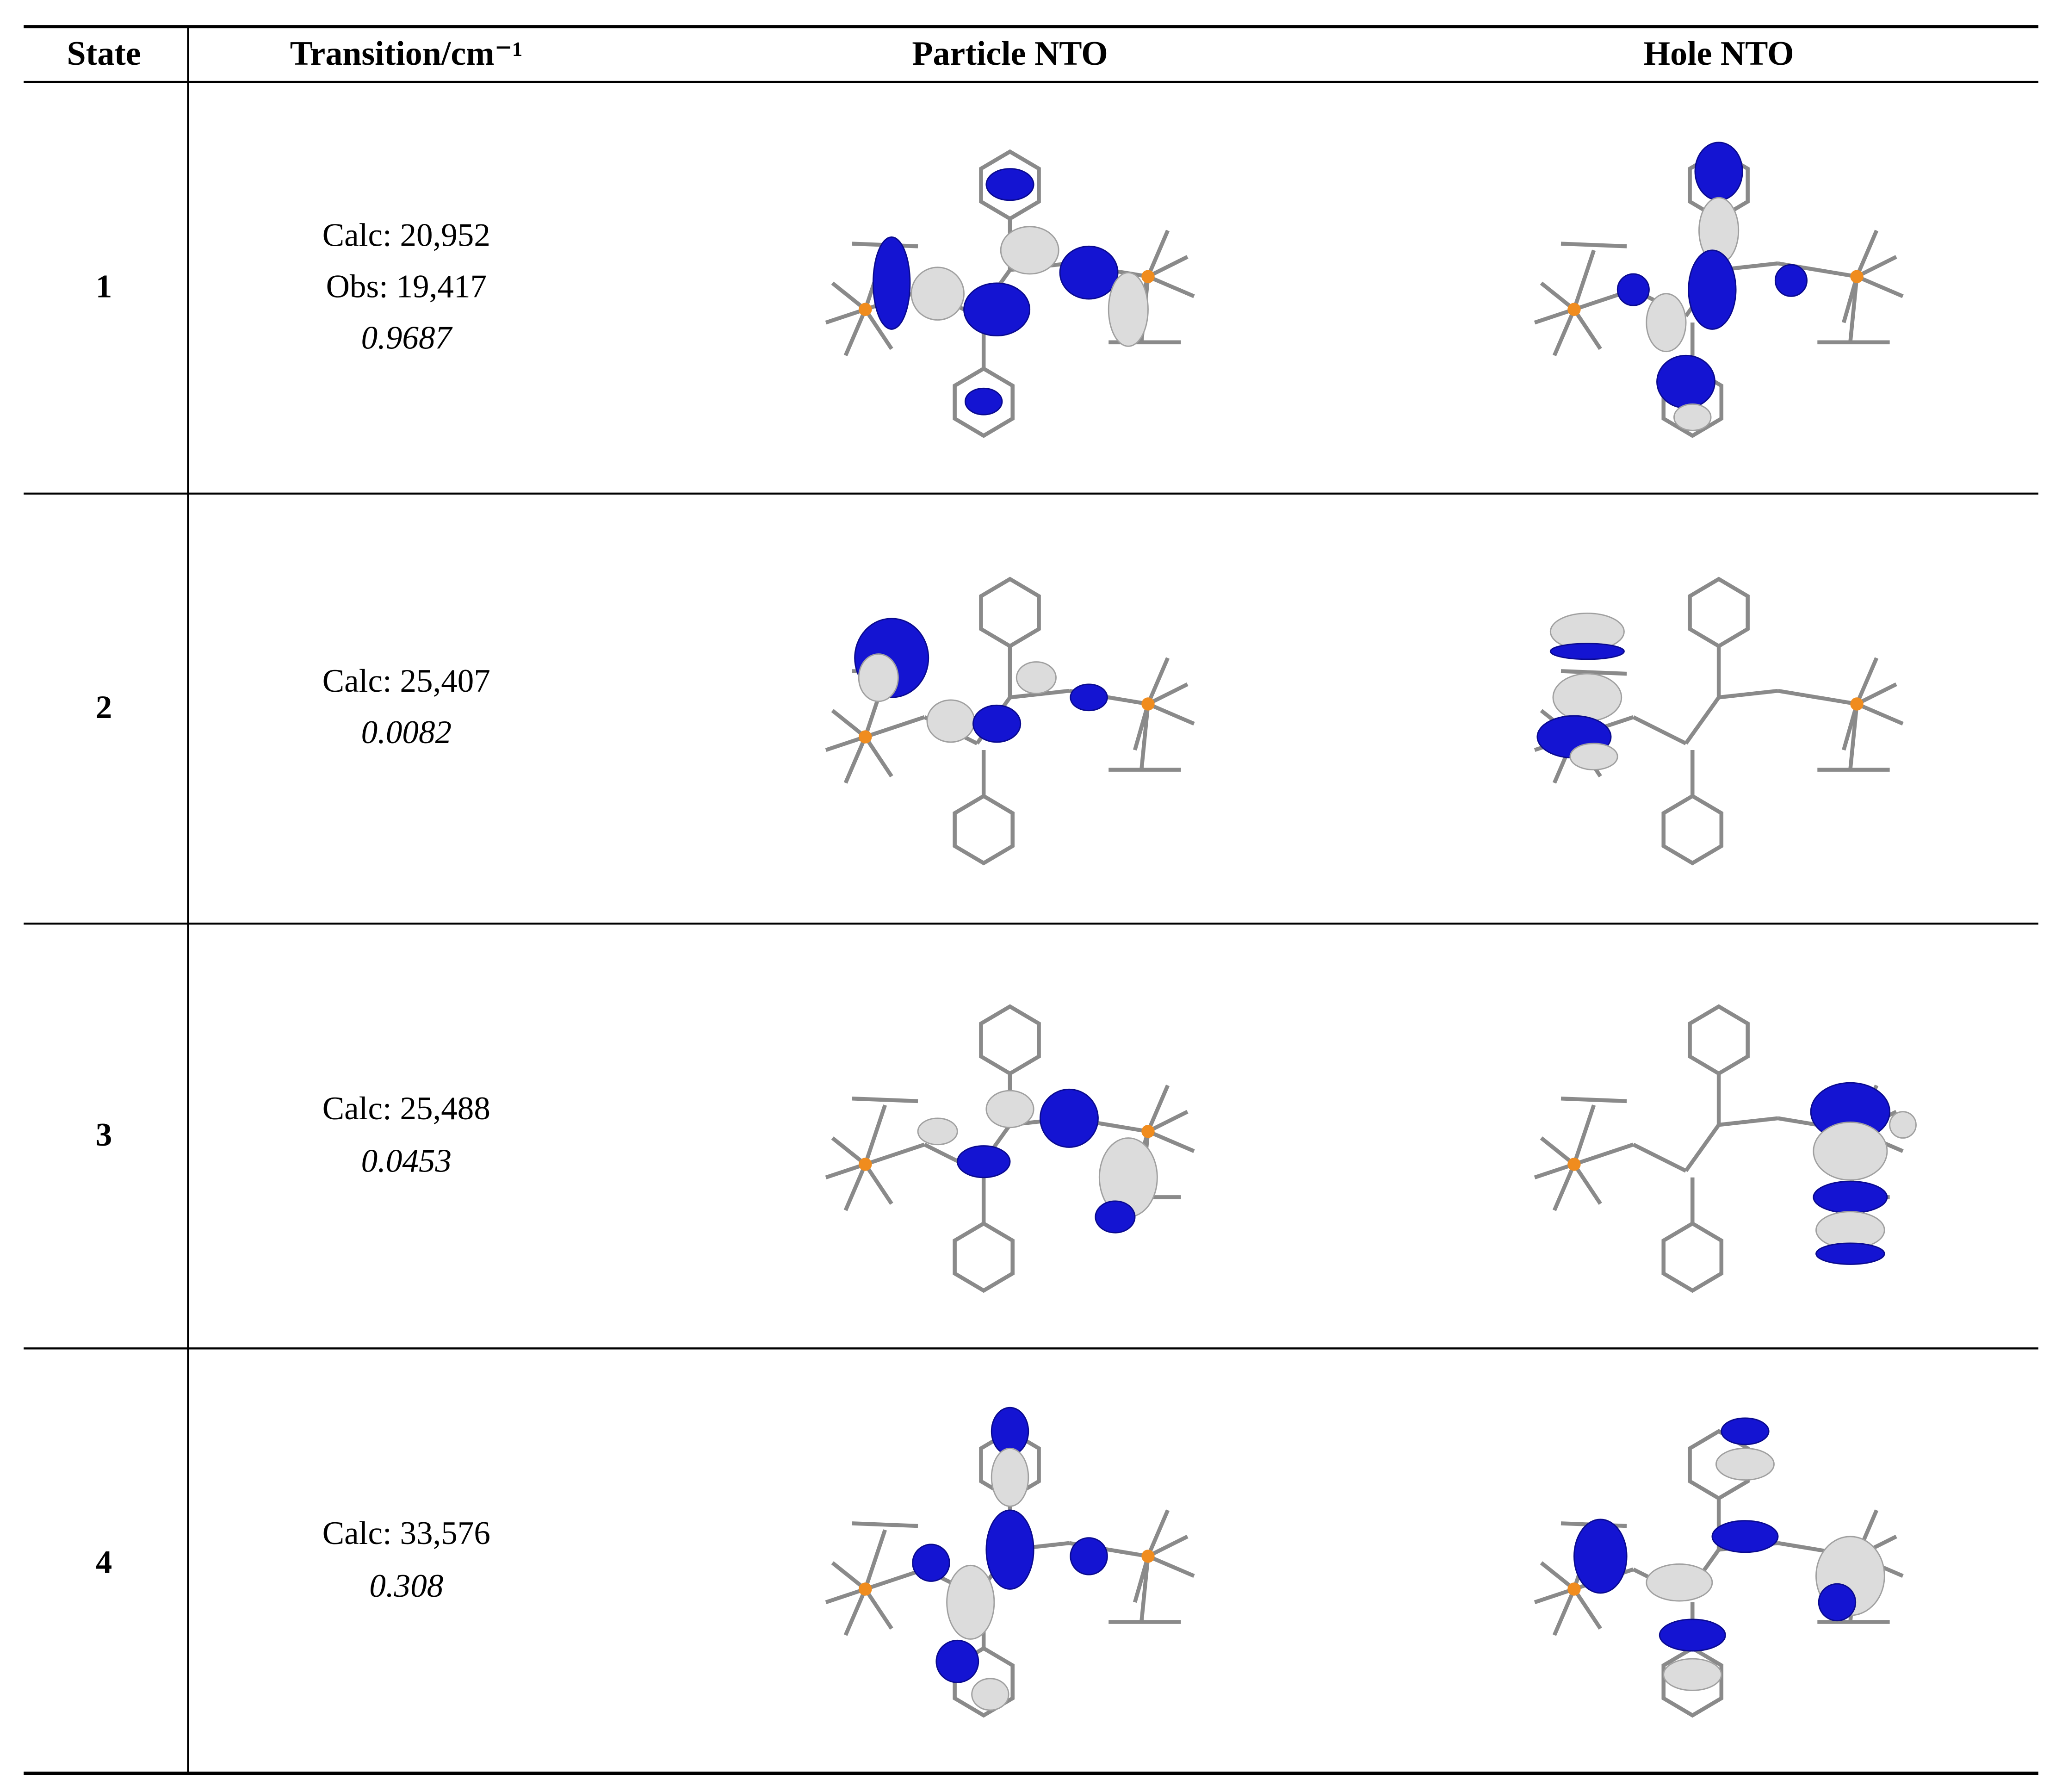 This screenshot has width=2062, height=1792. I want to click on oscillator-strength: 0.9687, so click(407, 338).